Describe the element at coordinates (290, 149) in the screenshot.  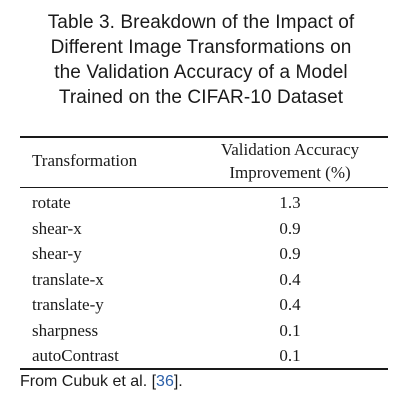
I see `header-improvement-line1: Validation Accuracy` at that location.